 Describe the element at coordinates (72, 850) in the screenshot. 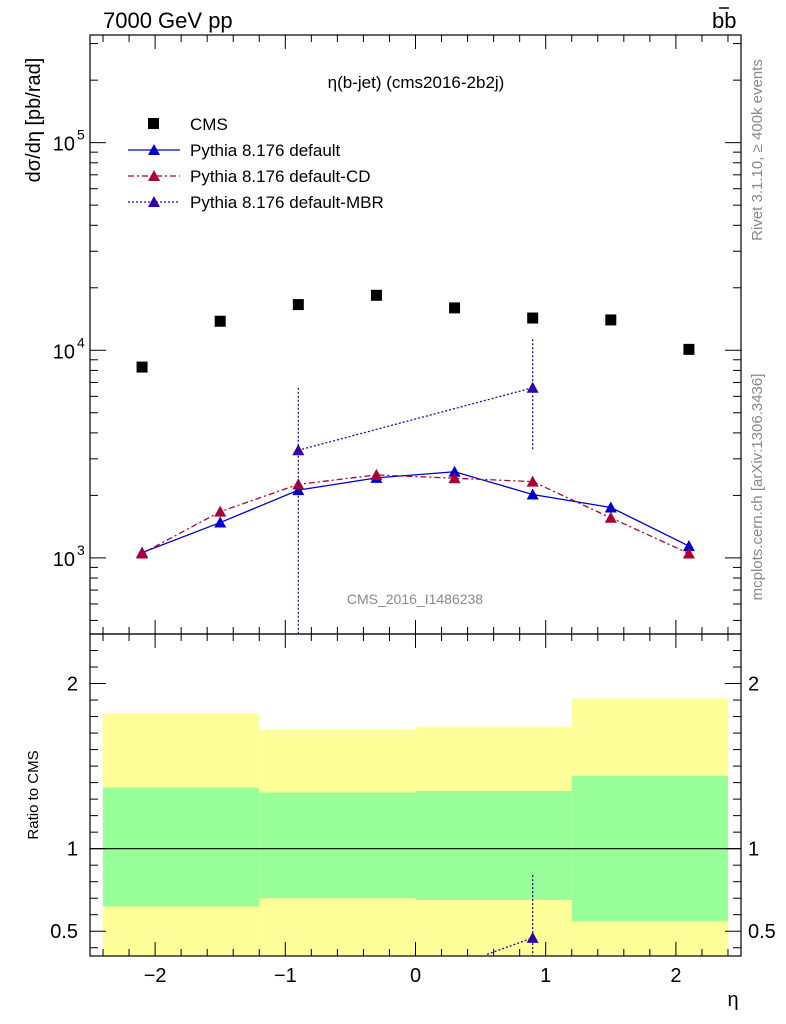

I see `ratio-y-tick-label: 1` at that location.